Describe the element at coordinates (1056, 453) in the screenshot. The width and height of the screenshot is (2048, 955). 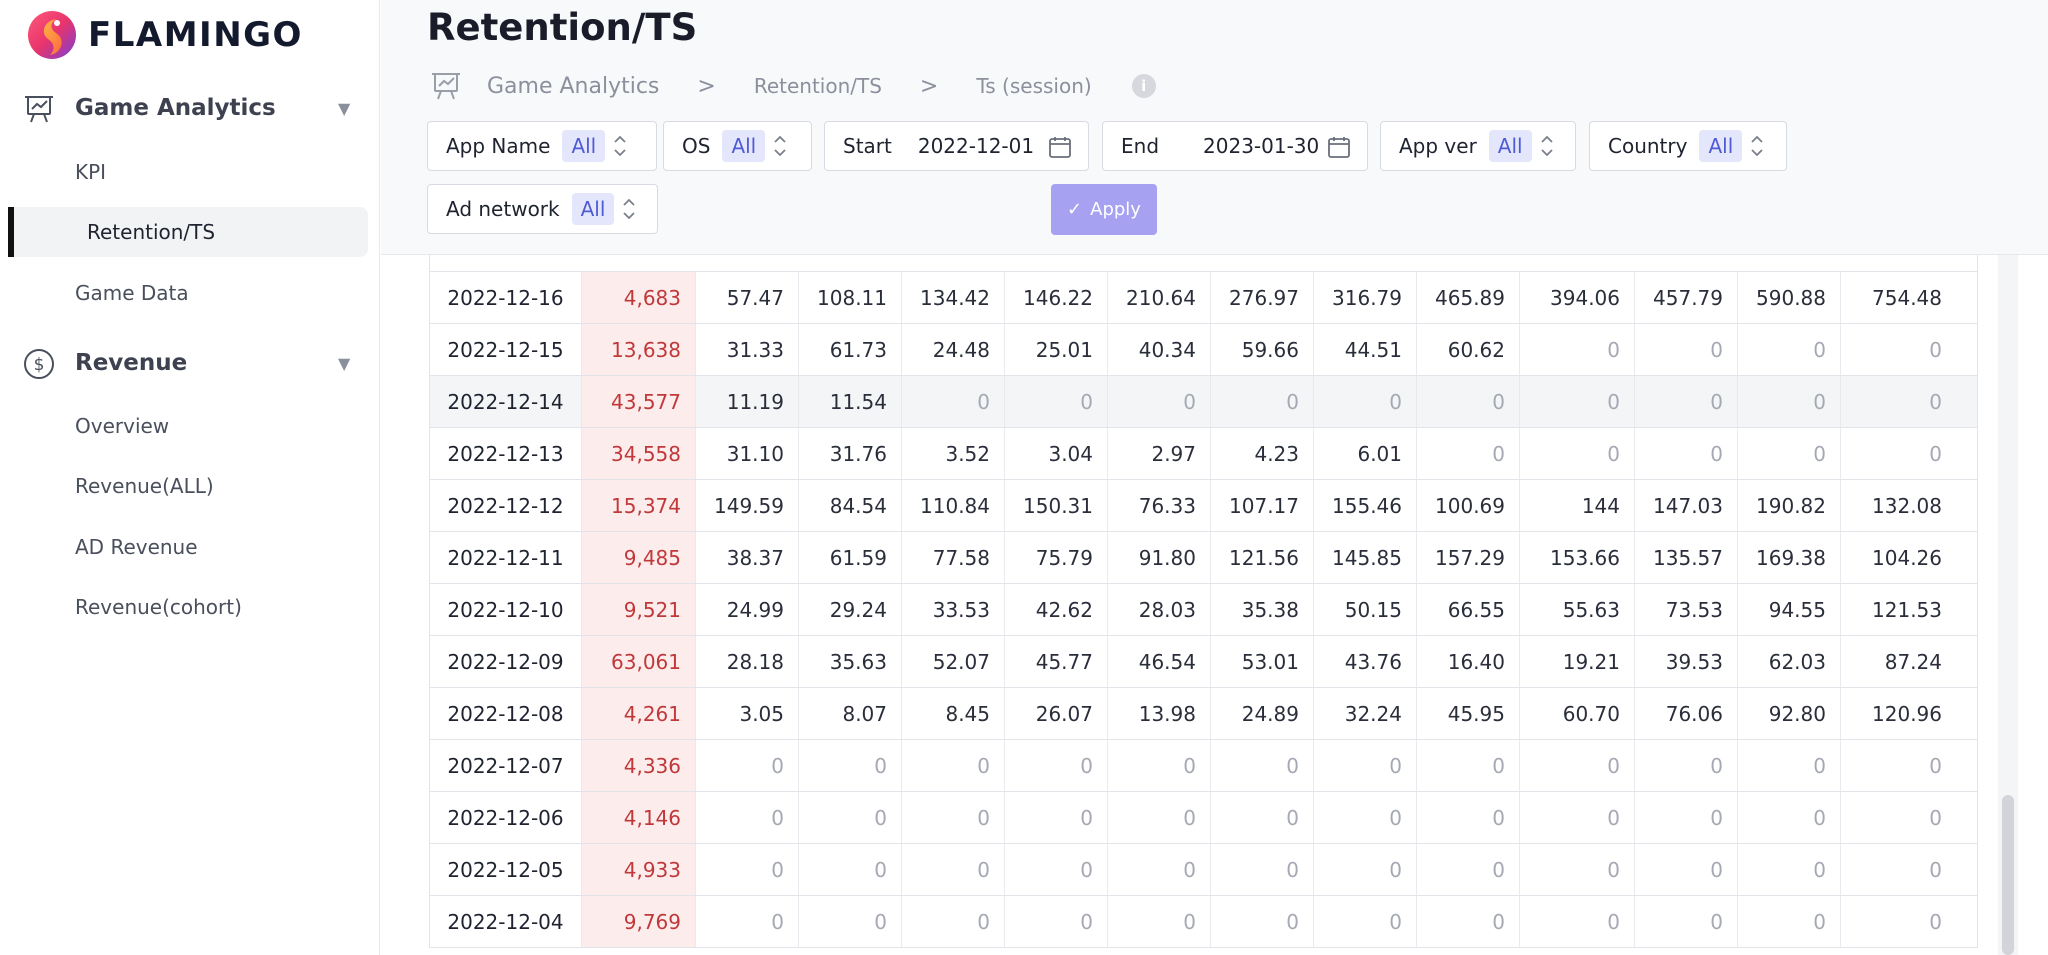
I see `ts-value-cell: 3.04` at that location.